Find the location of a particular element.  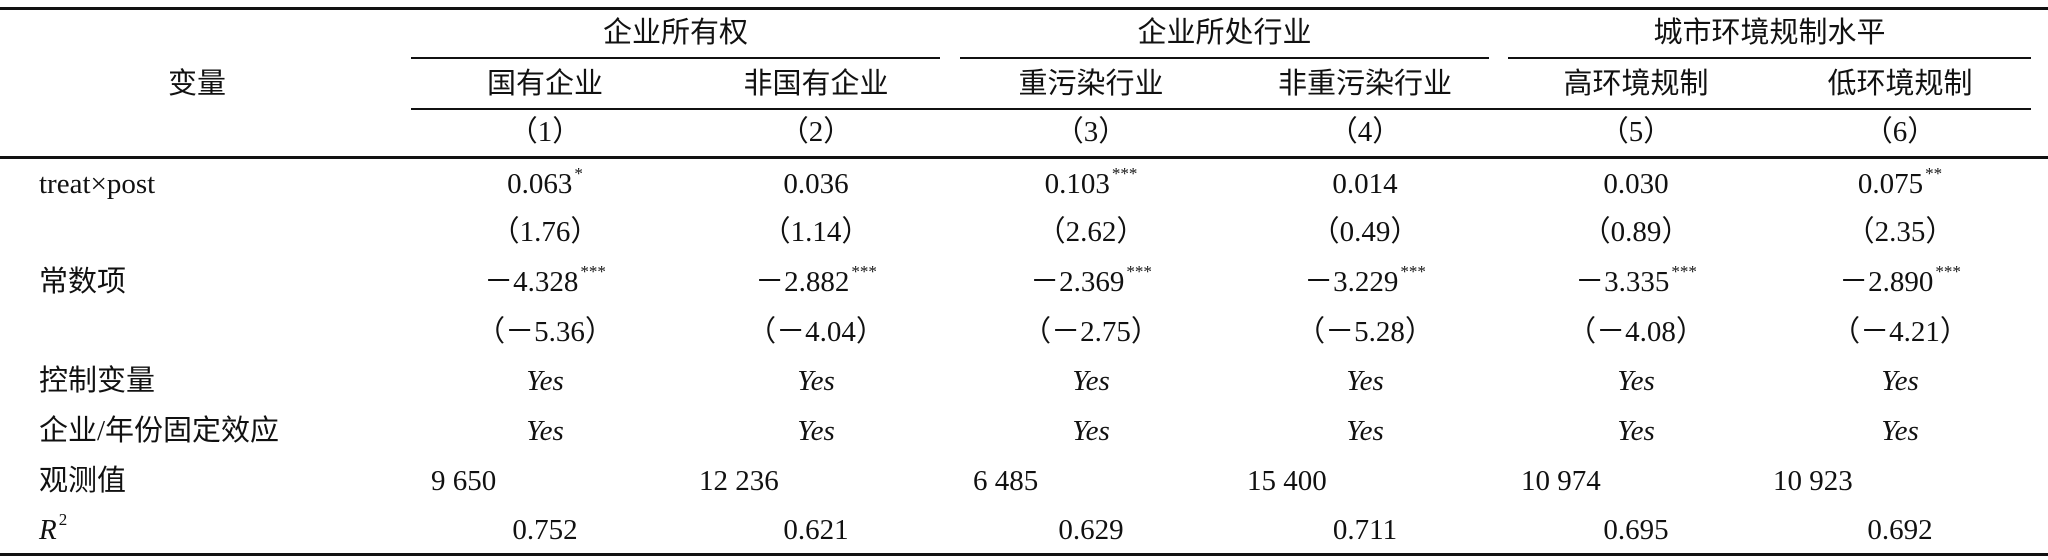

cell: （1.14） is located at coordinates (816, 232).